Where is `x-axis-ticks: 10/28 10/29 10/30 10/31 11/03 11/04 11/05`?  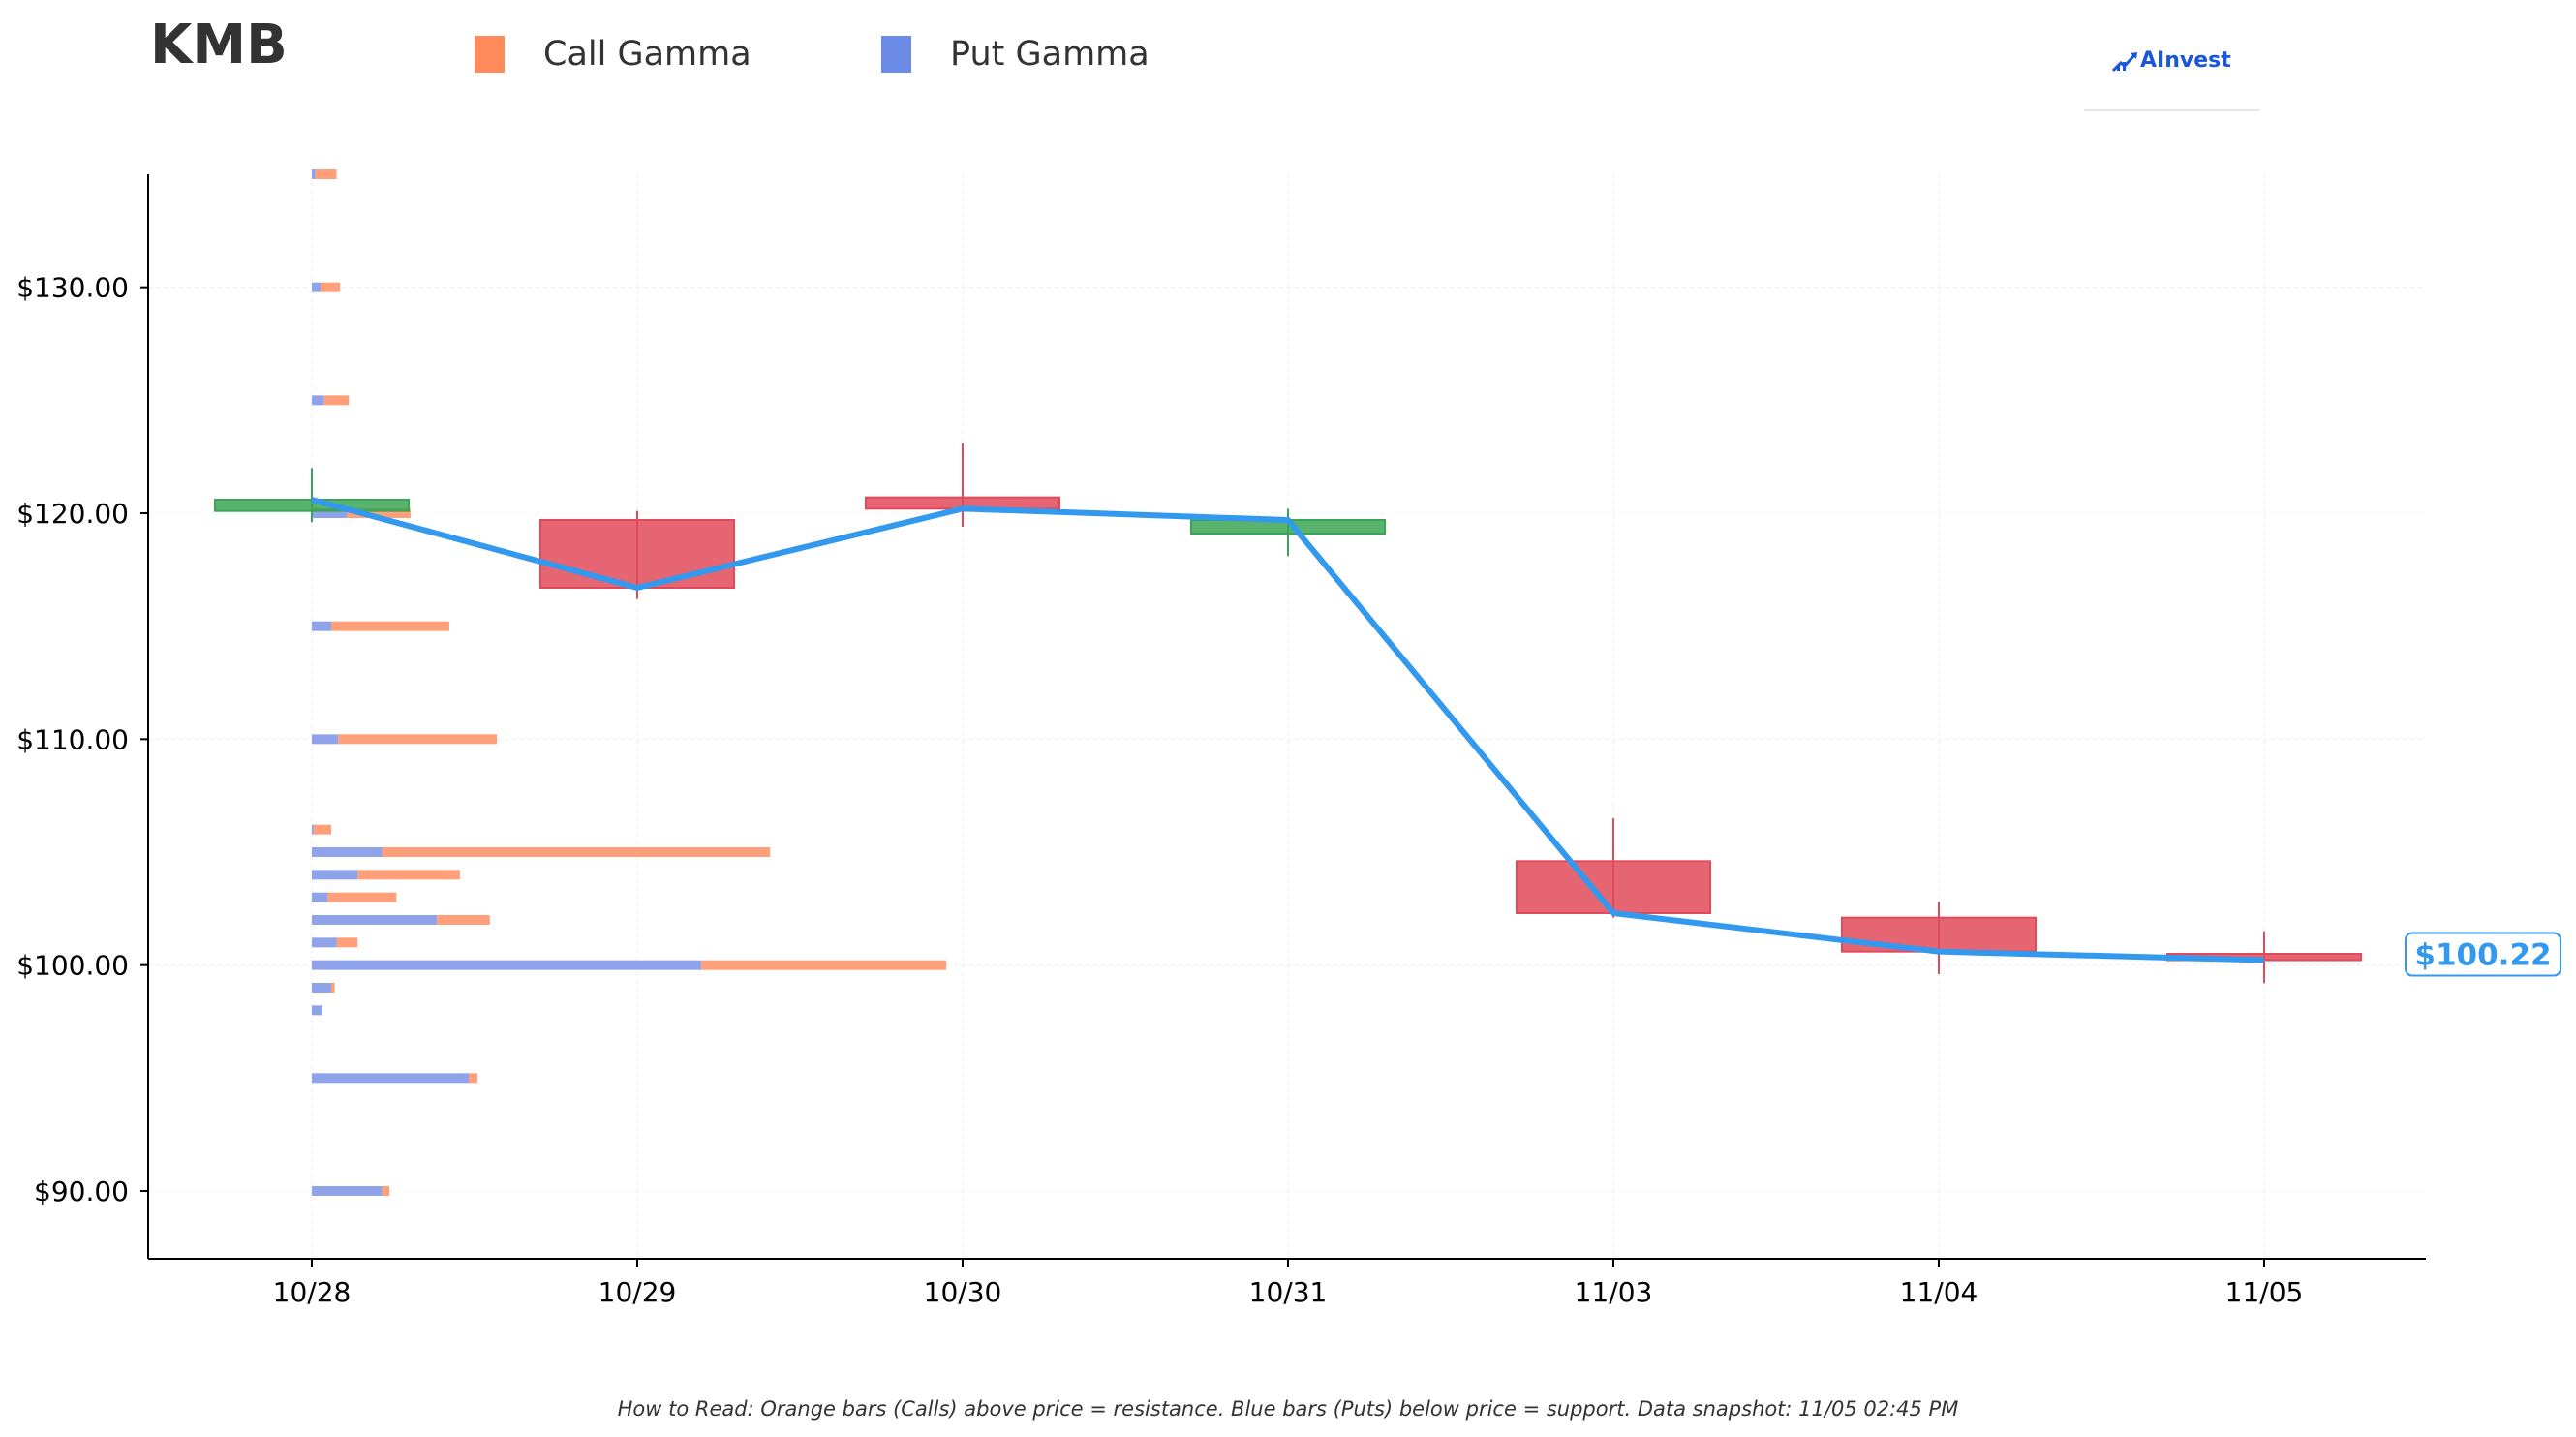 x-axis-ticks: 10/28 10/29 10/30 10/31 11/03 11/04 11/05 is located at coordinates (1288, 1284).